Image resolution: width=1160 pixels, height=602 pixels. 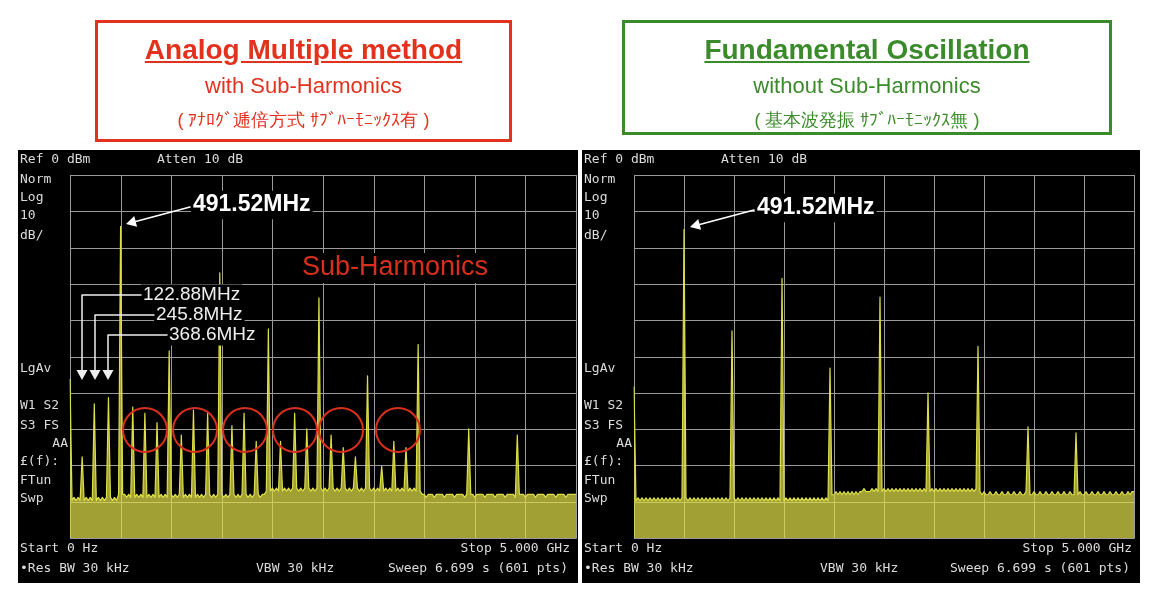 What do you see at coordinates (199, 314) in the screenshot?
I see `annotation: 245.8MHz` at bounding box center [199, 314].